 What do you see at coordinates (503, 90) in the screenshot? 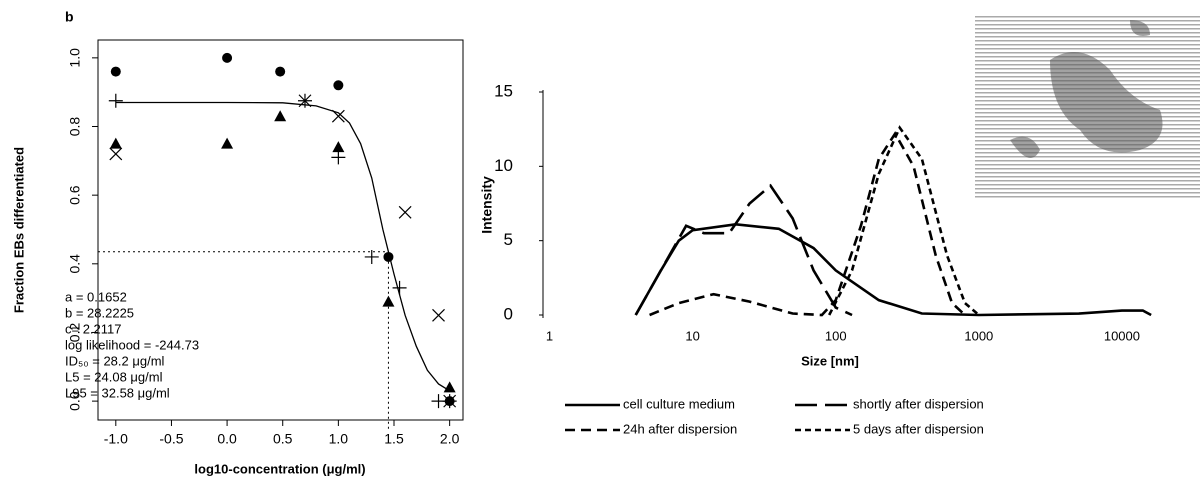
I see `y-tick-label: 15` at bounding box center [503, 90].